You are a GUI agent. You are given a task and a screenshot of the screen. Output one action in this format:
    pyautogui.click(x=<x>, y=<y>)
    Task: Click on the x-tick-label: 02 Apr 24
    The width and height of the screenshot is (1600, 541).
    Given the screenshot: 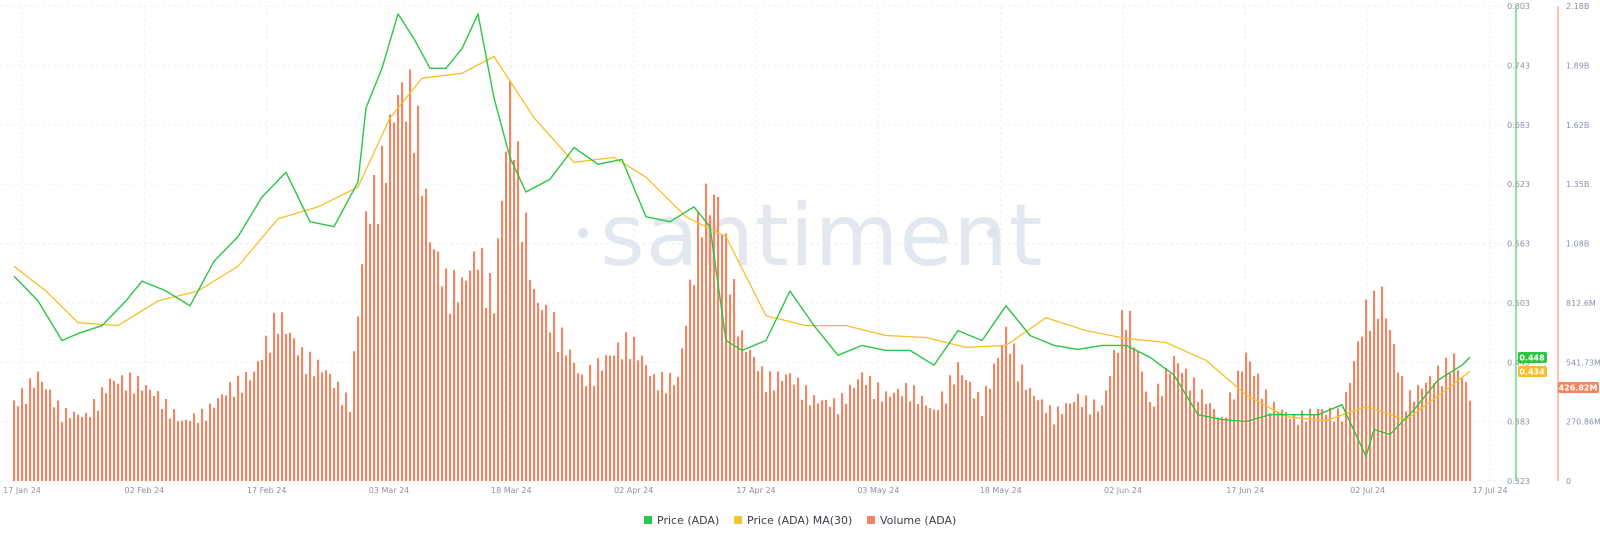 What is the action you would take?
    pyautogui.click(x=633, y=490)
    